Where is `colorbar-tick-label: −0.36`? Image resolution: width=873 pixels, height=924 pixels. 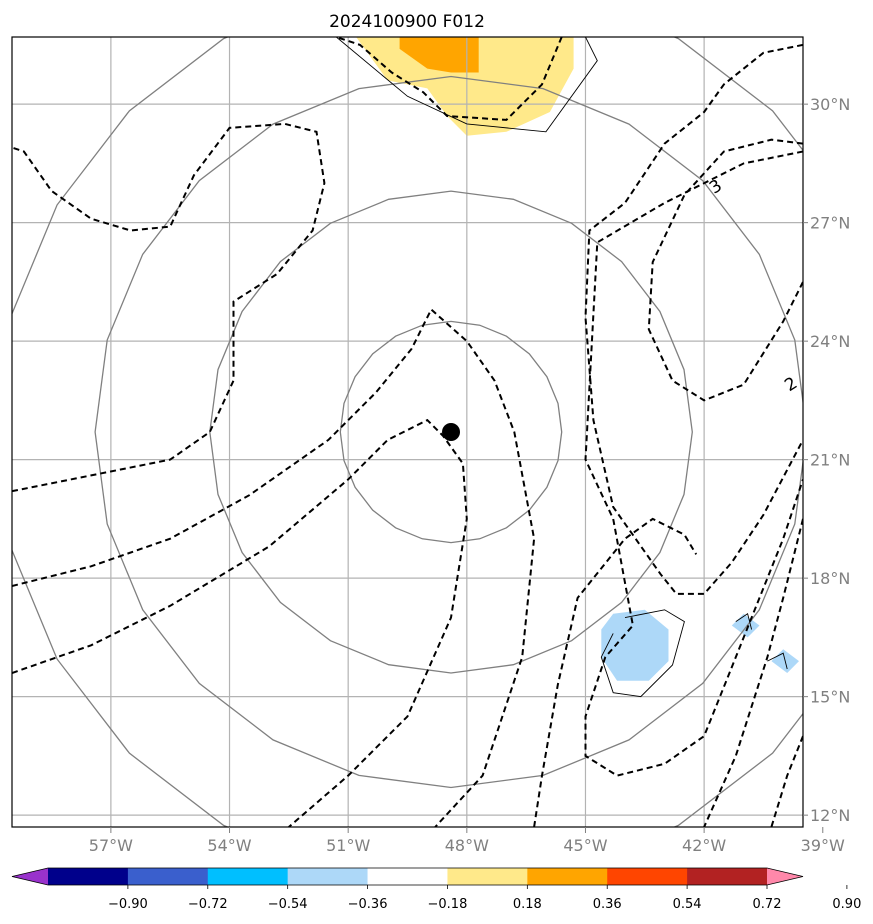 colorbar-tick-label: −0.36 is located at coordinates (368, 904).